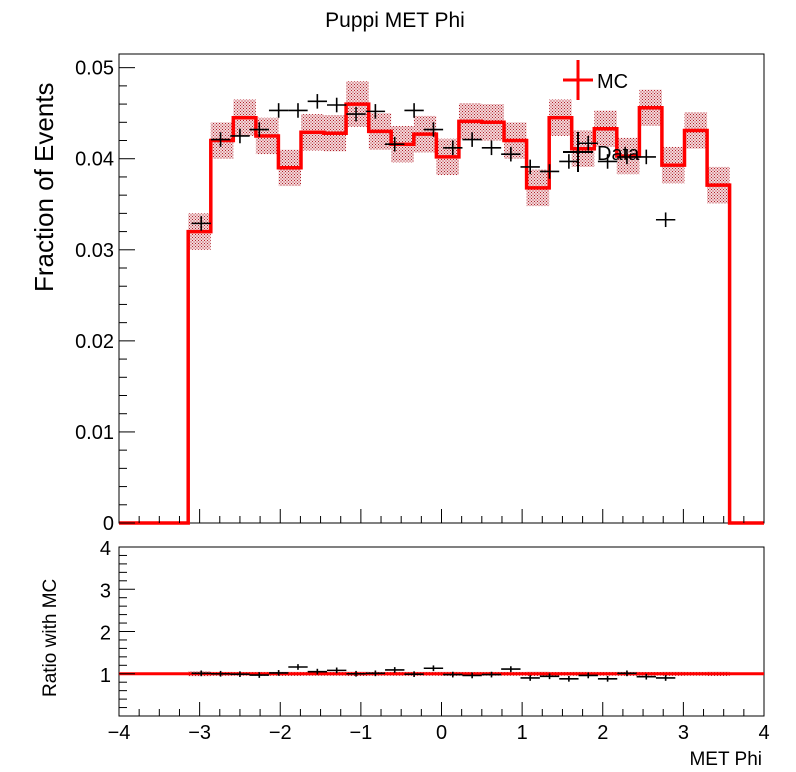 The width and height of the screenshot is (796, 772). I want to click on main-y-tick-label: 0.03, so click(94, 251).